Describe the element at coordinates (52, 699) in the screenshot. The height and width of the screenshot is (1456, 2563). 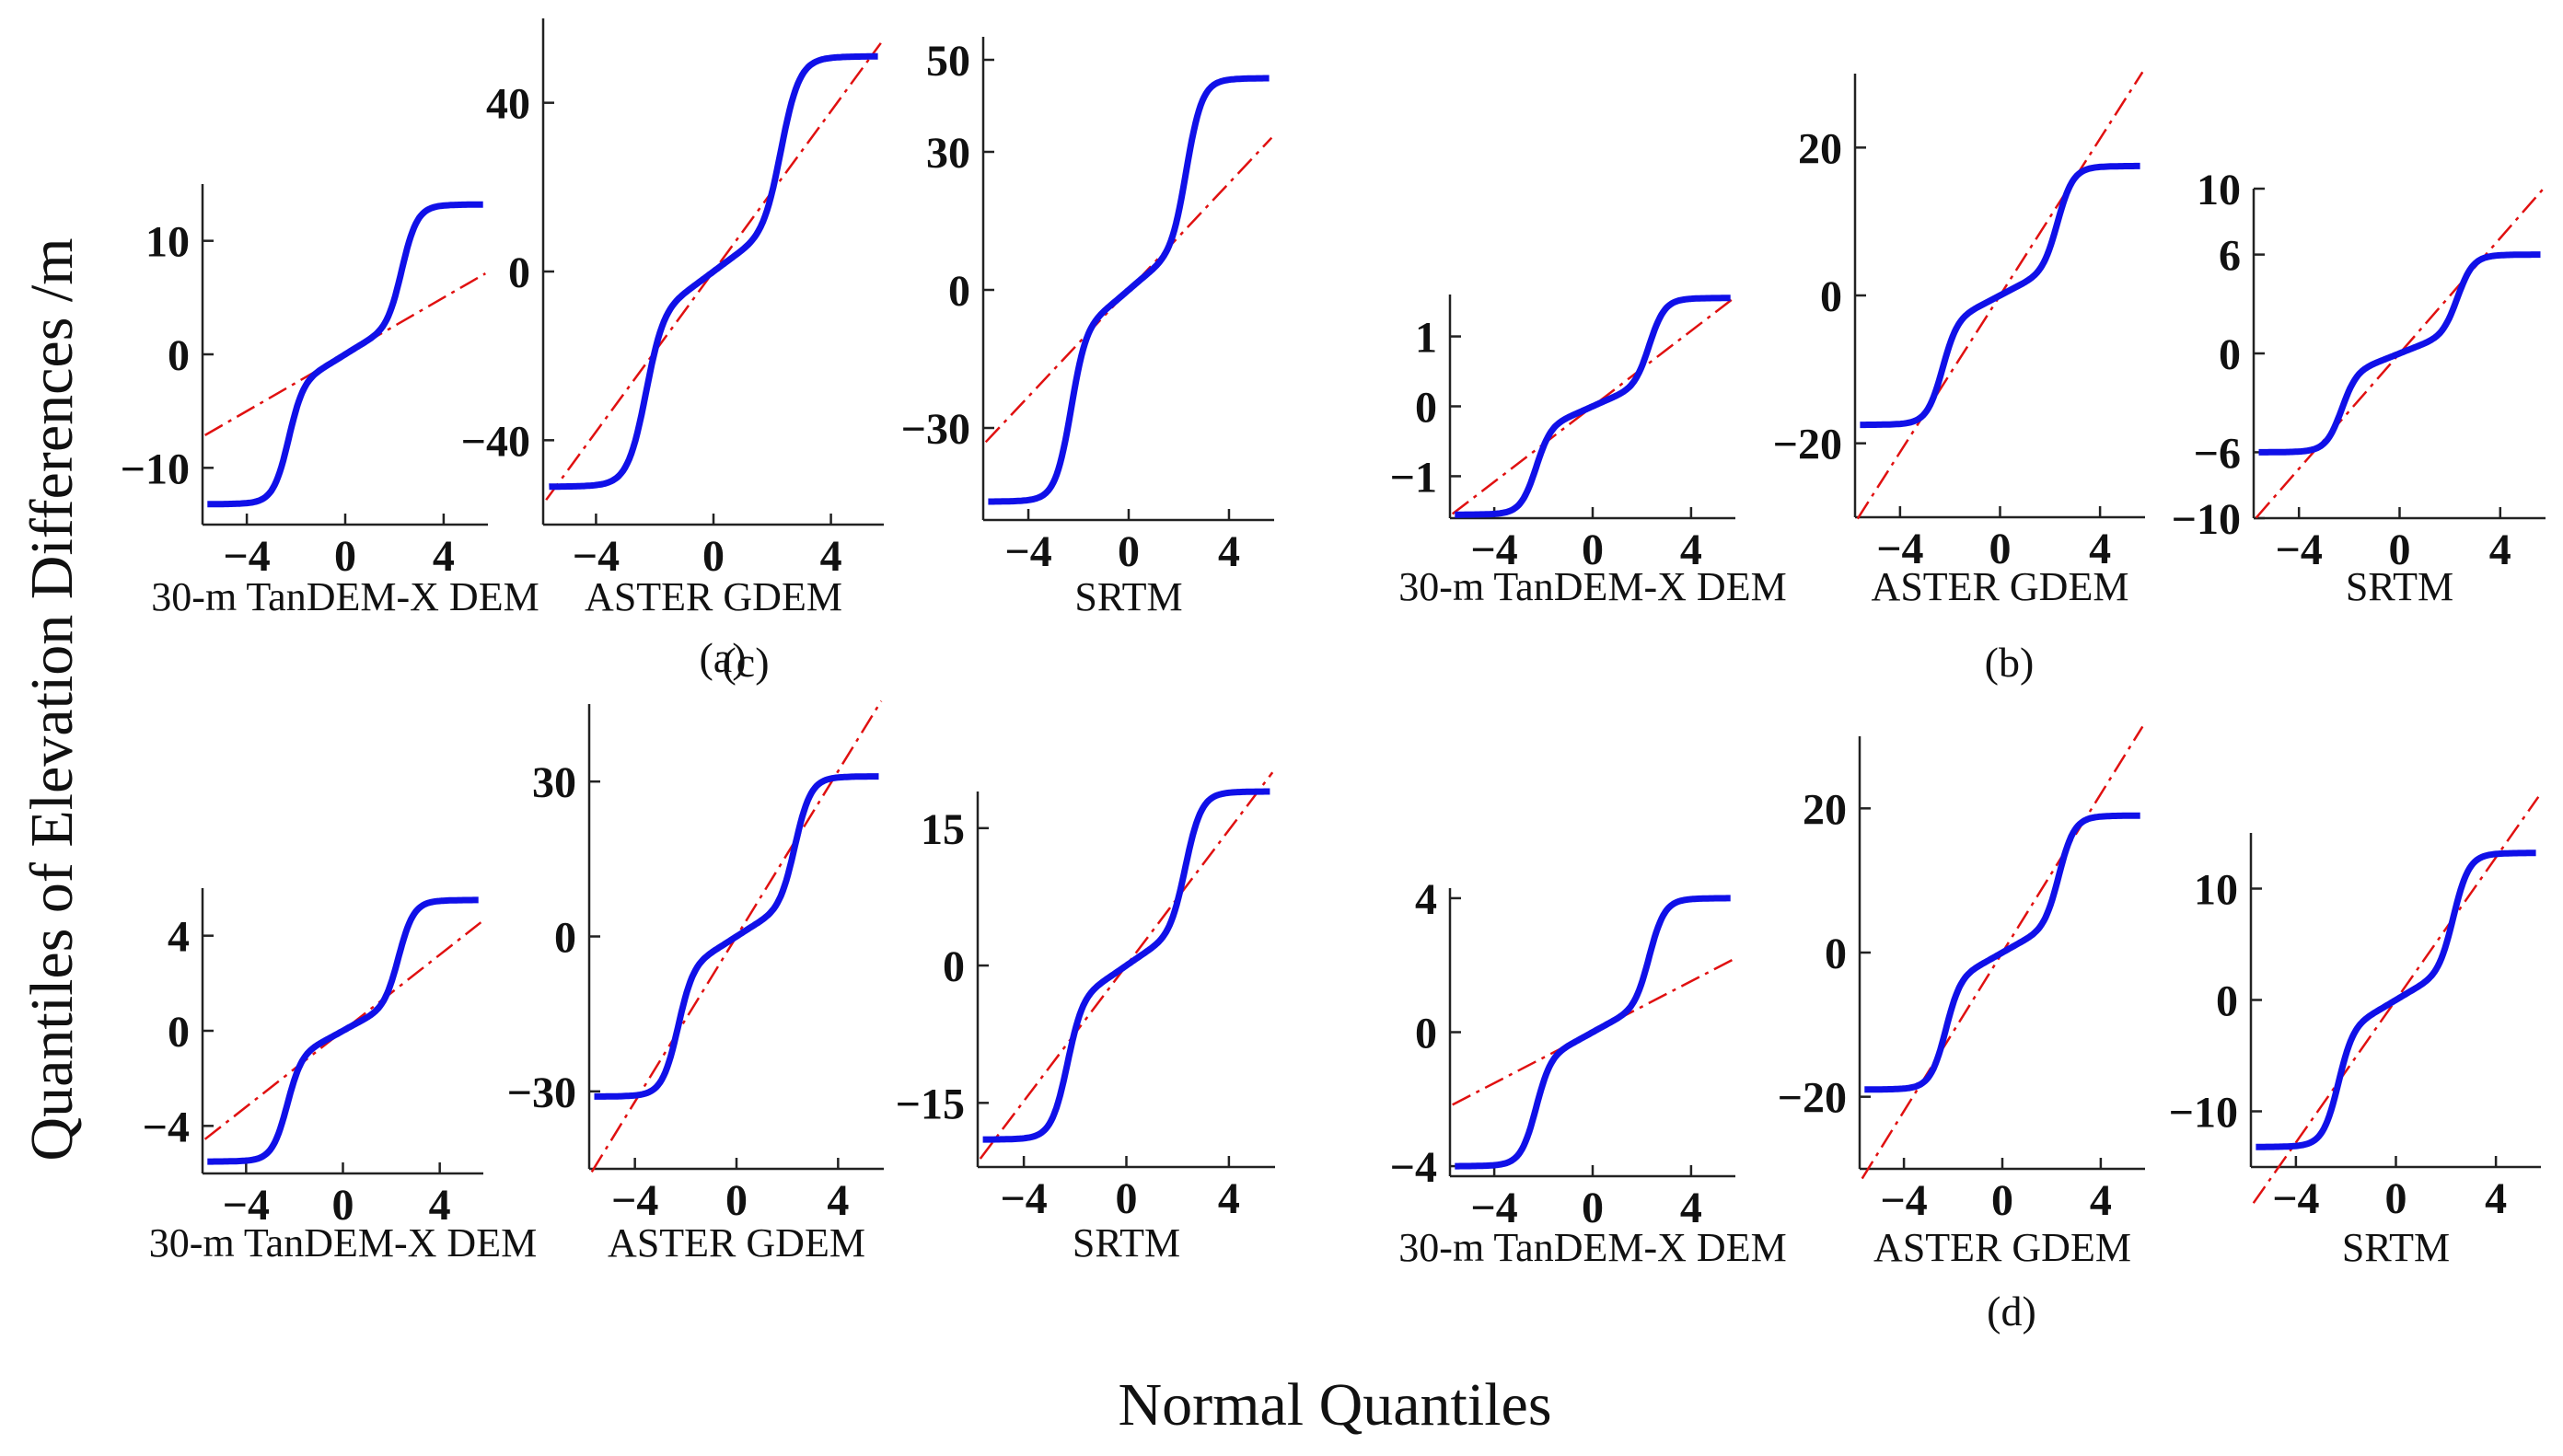
I see `figure-y-axis-title: Quantiles of Elevation Differences /m` at that location.